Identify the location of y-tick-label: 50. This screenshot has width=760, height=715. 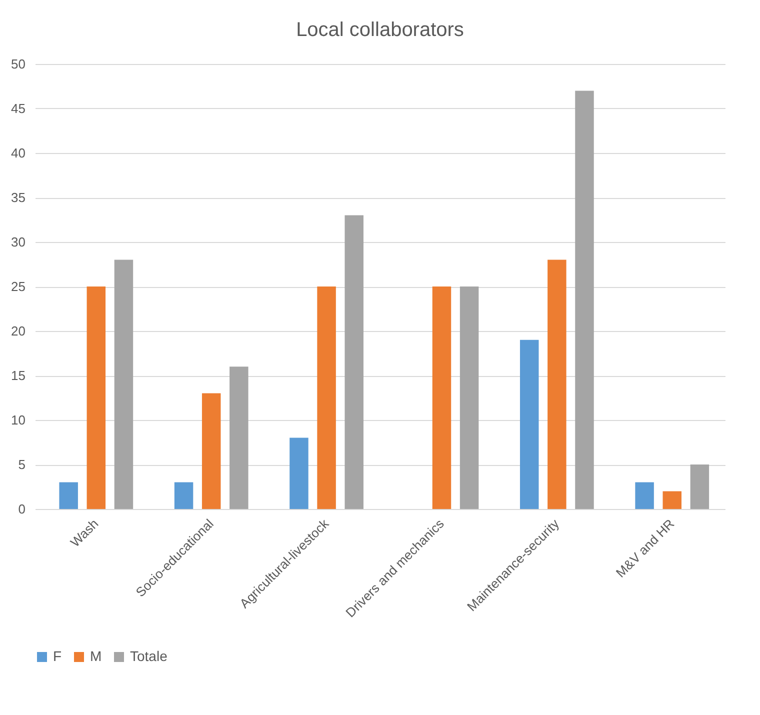
(18, 64).